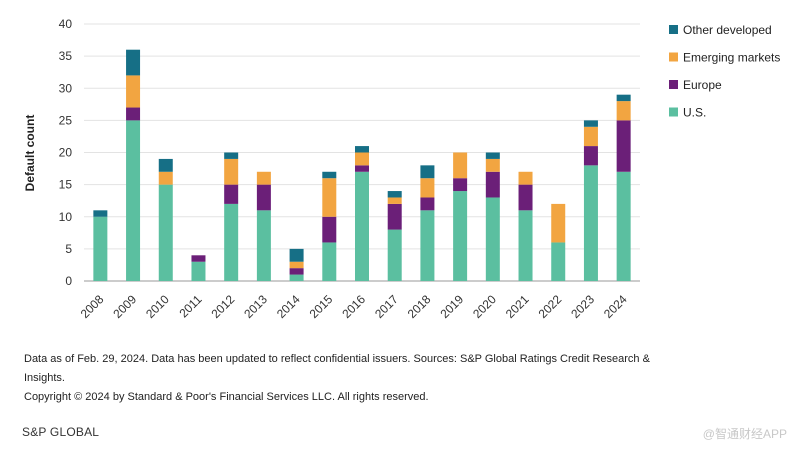  Describe the element at coordinates (92, 306) in the screenshot. I see `x-tick-label: 2008` at that location.